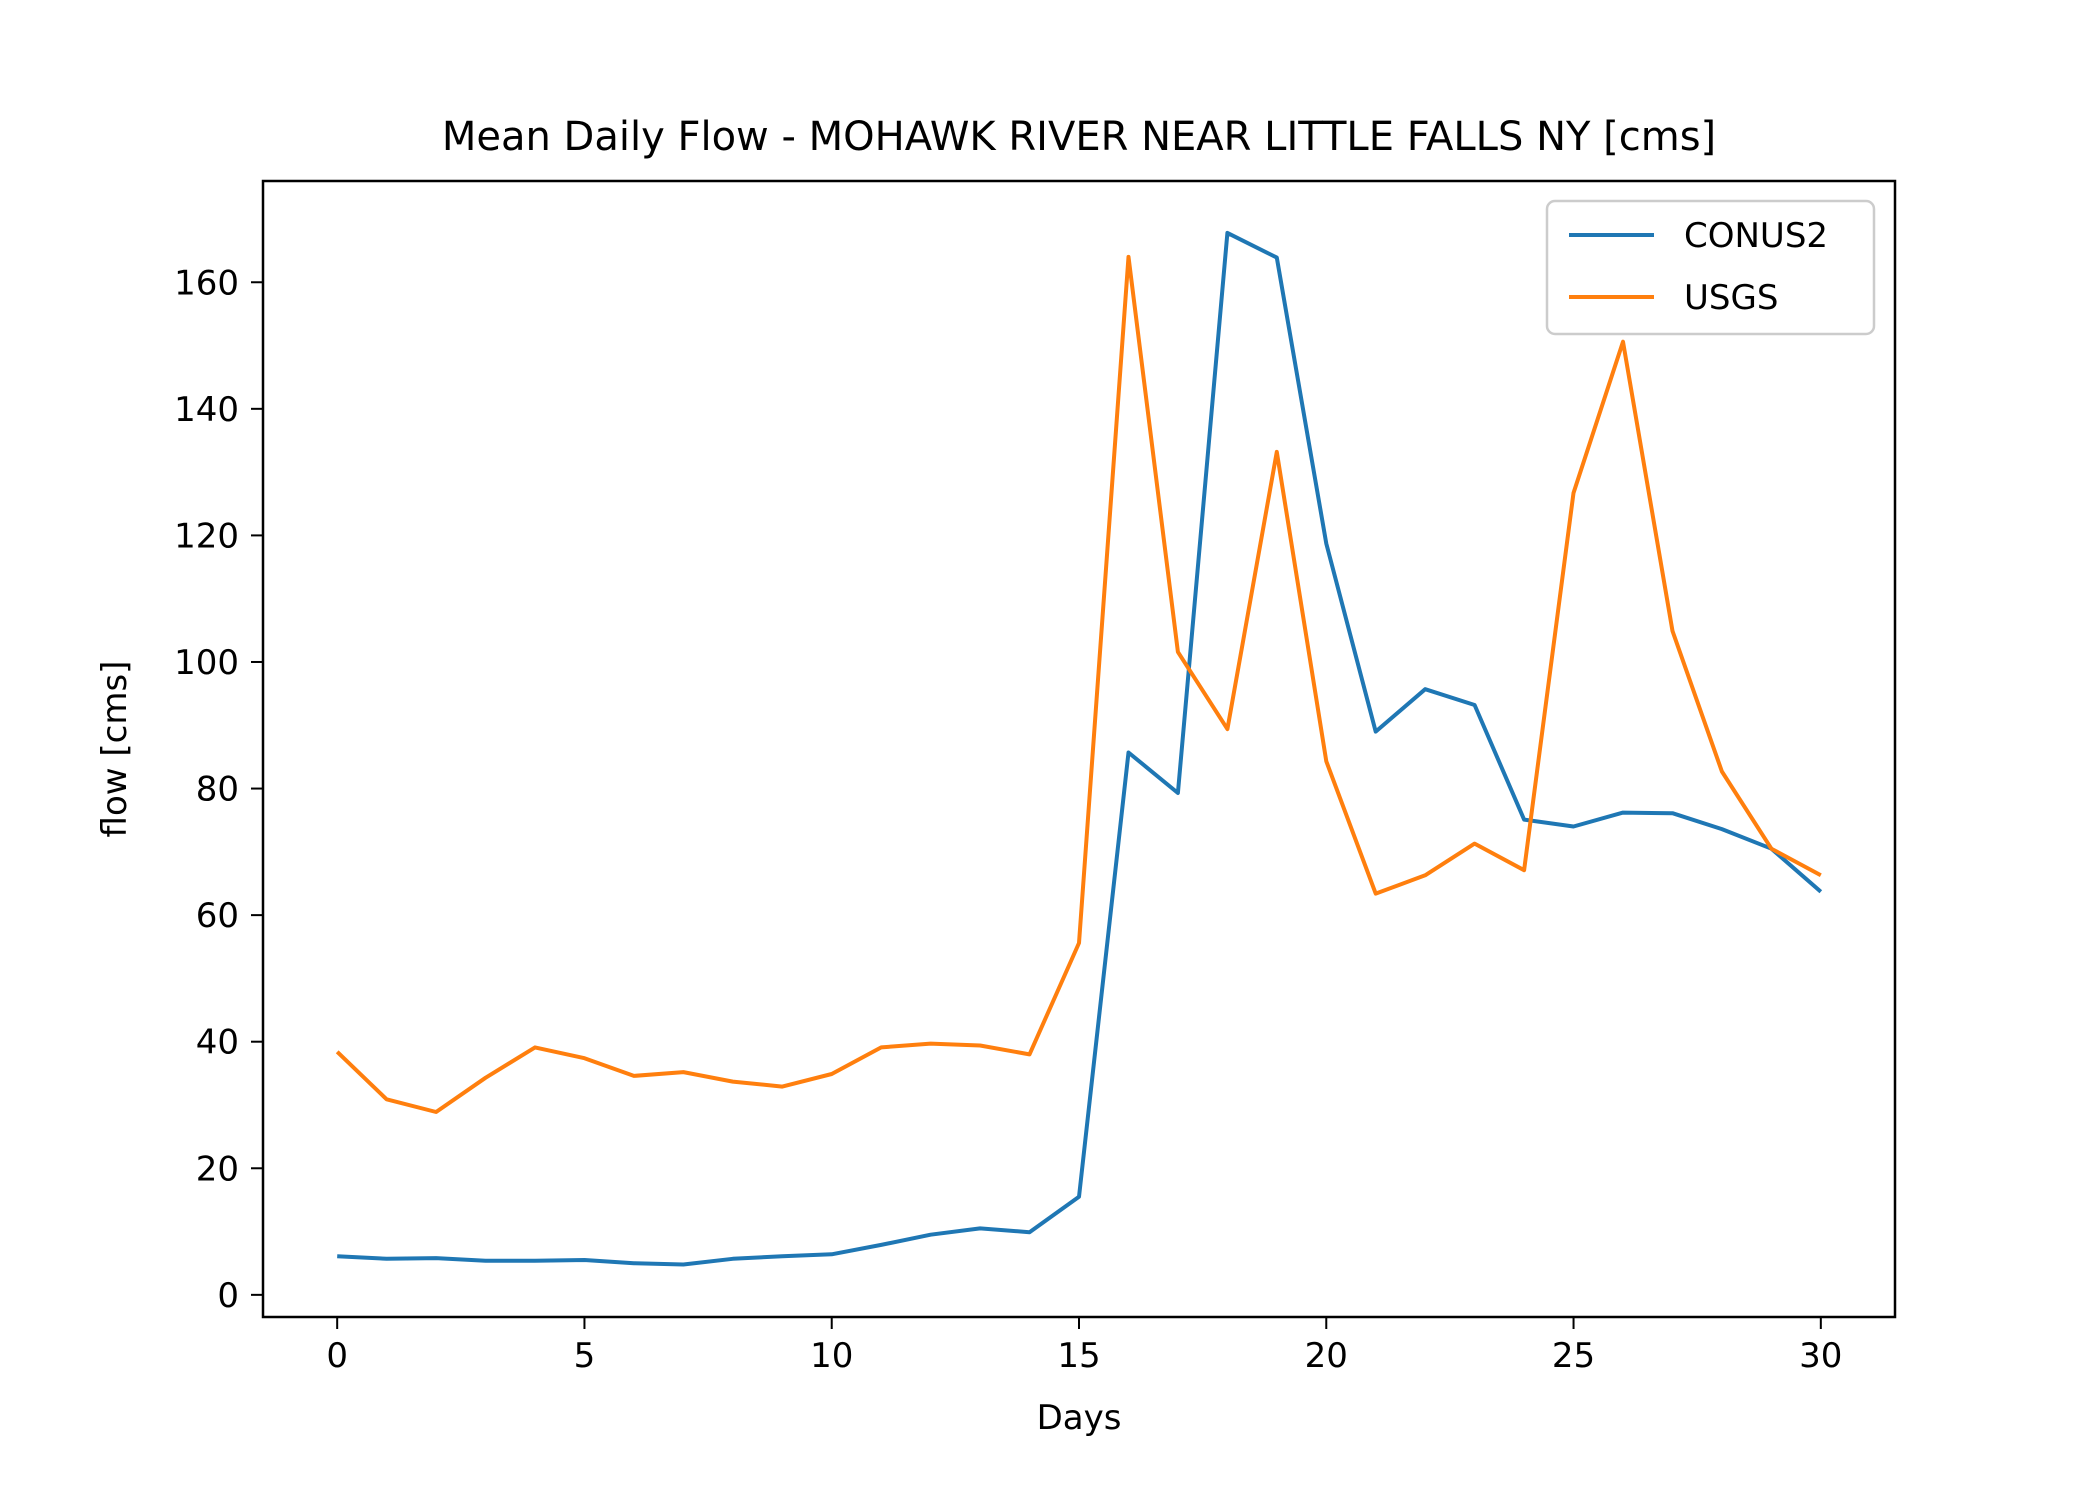  Describe the element at coordinates (1698, 267) in the screenshot. I see `legend-entries: CONUS2 USGS` at that location.